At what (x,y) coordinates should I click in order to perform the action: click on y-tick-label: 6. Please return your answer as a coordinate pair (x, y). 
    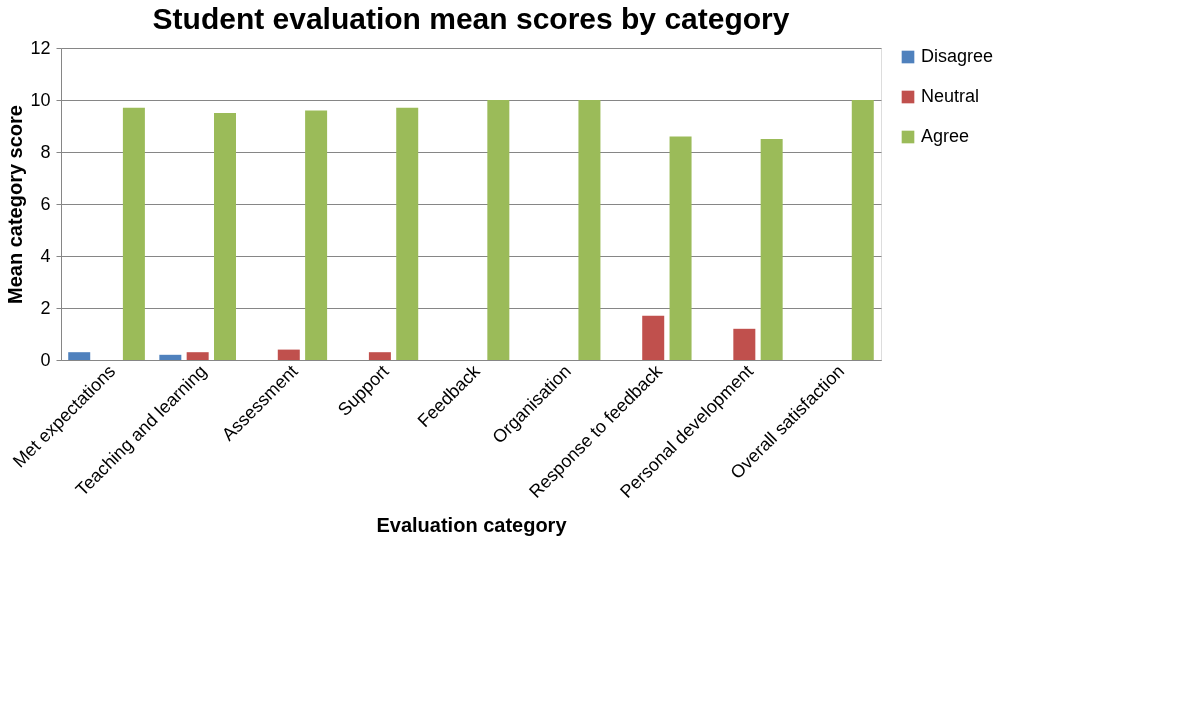
    Looking at the image, I should click on (45, 203).